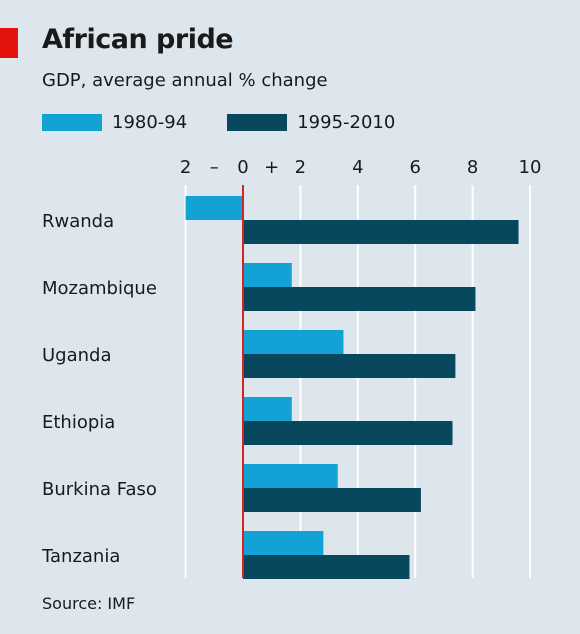 The width and height of the screenshot is (580, 634). Describe the element at coordinates (78, 221) in the screenshot. I see `category-label: Rwanda` at that location.